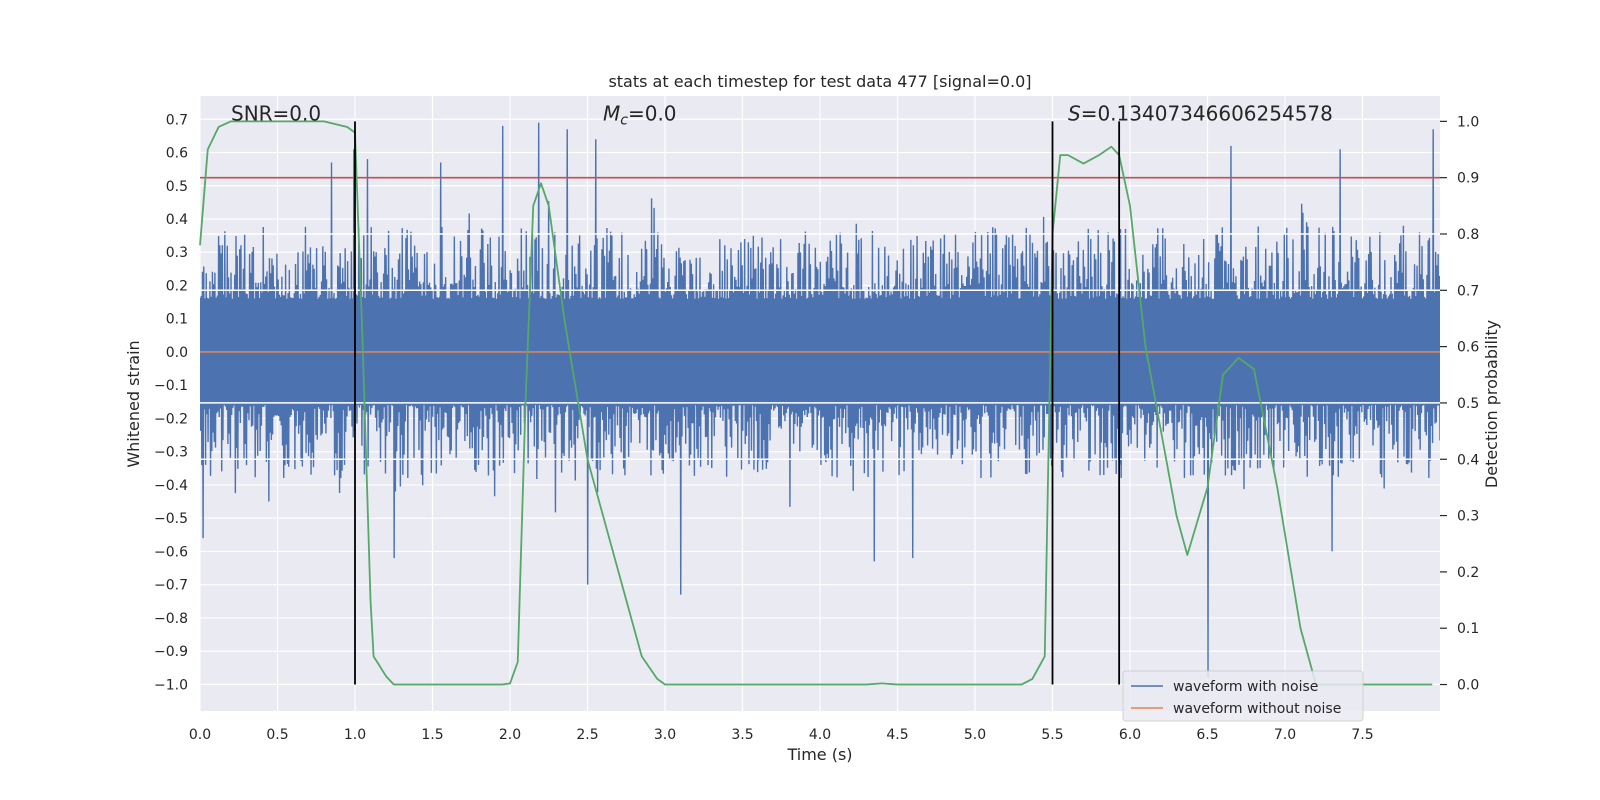 The height and width of the screenshot is (800, 1600). I want to click on x-axis-label: Time (s), so click(819, 754).